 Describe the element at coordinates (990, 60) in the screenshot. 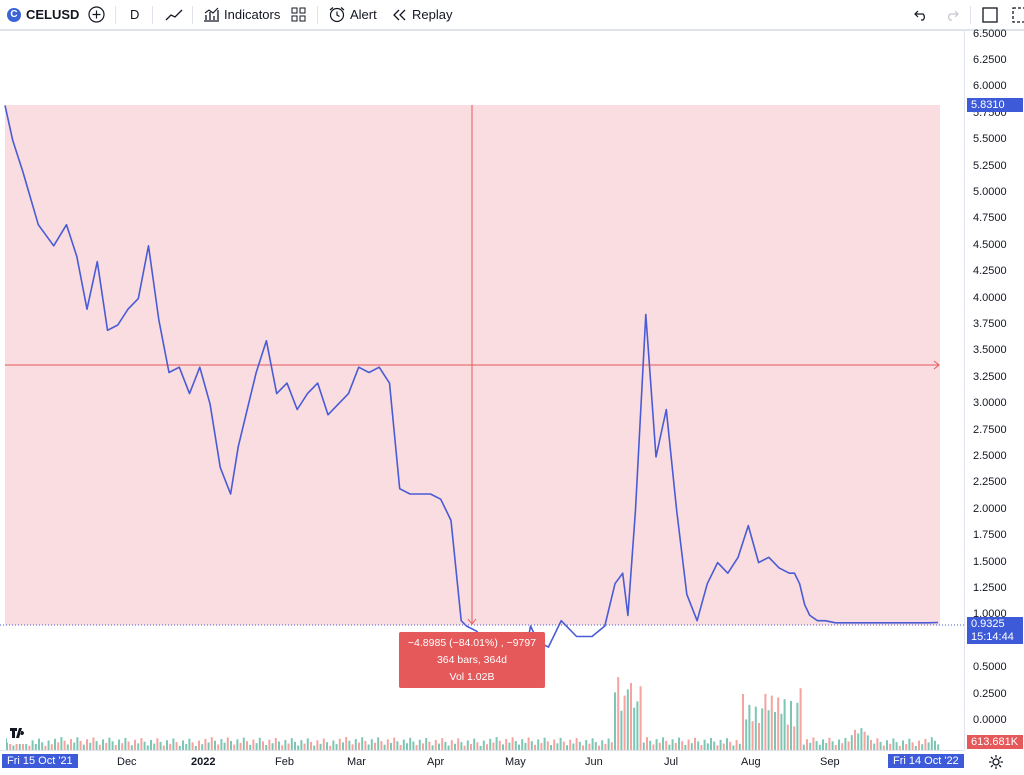

I see `price-tick-label: 6.2500` at that location.